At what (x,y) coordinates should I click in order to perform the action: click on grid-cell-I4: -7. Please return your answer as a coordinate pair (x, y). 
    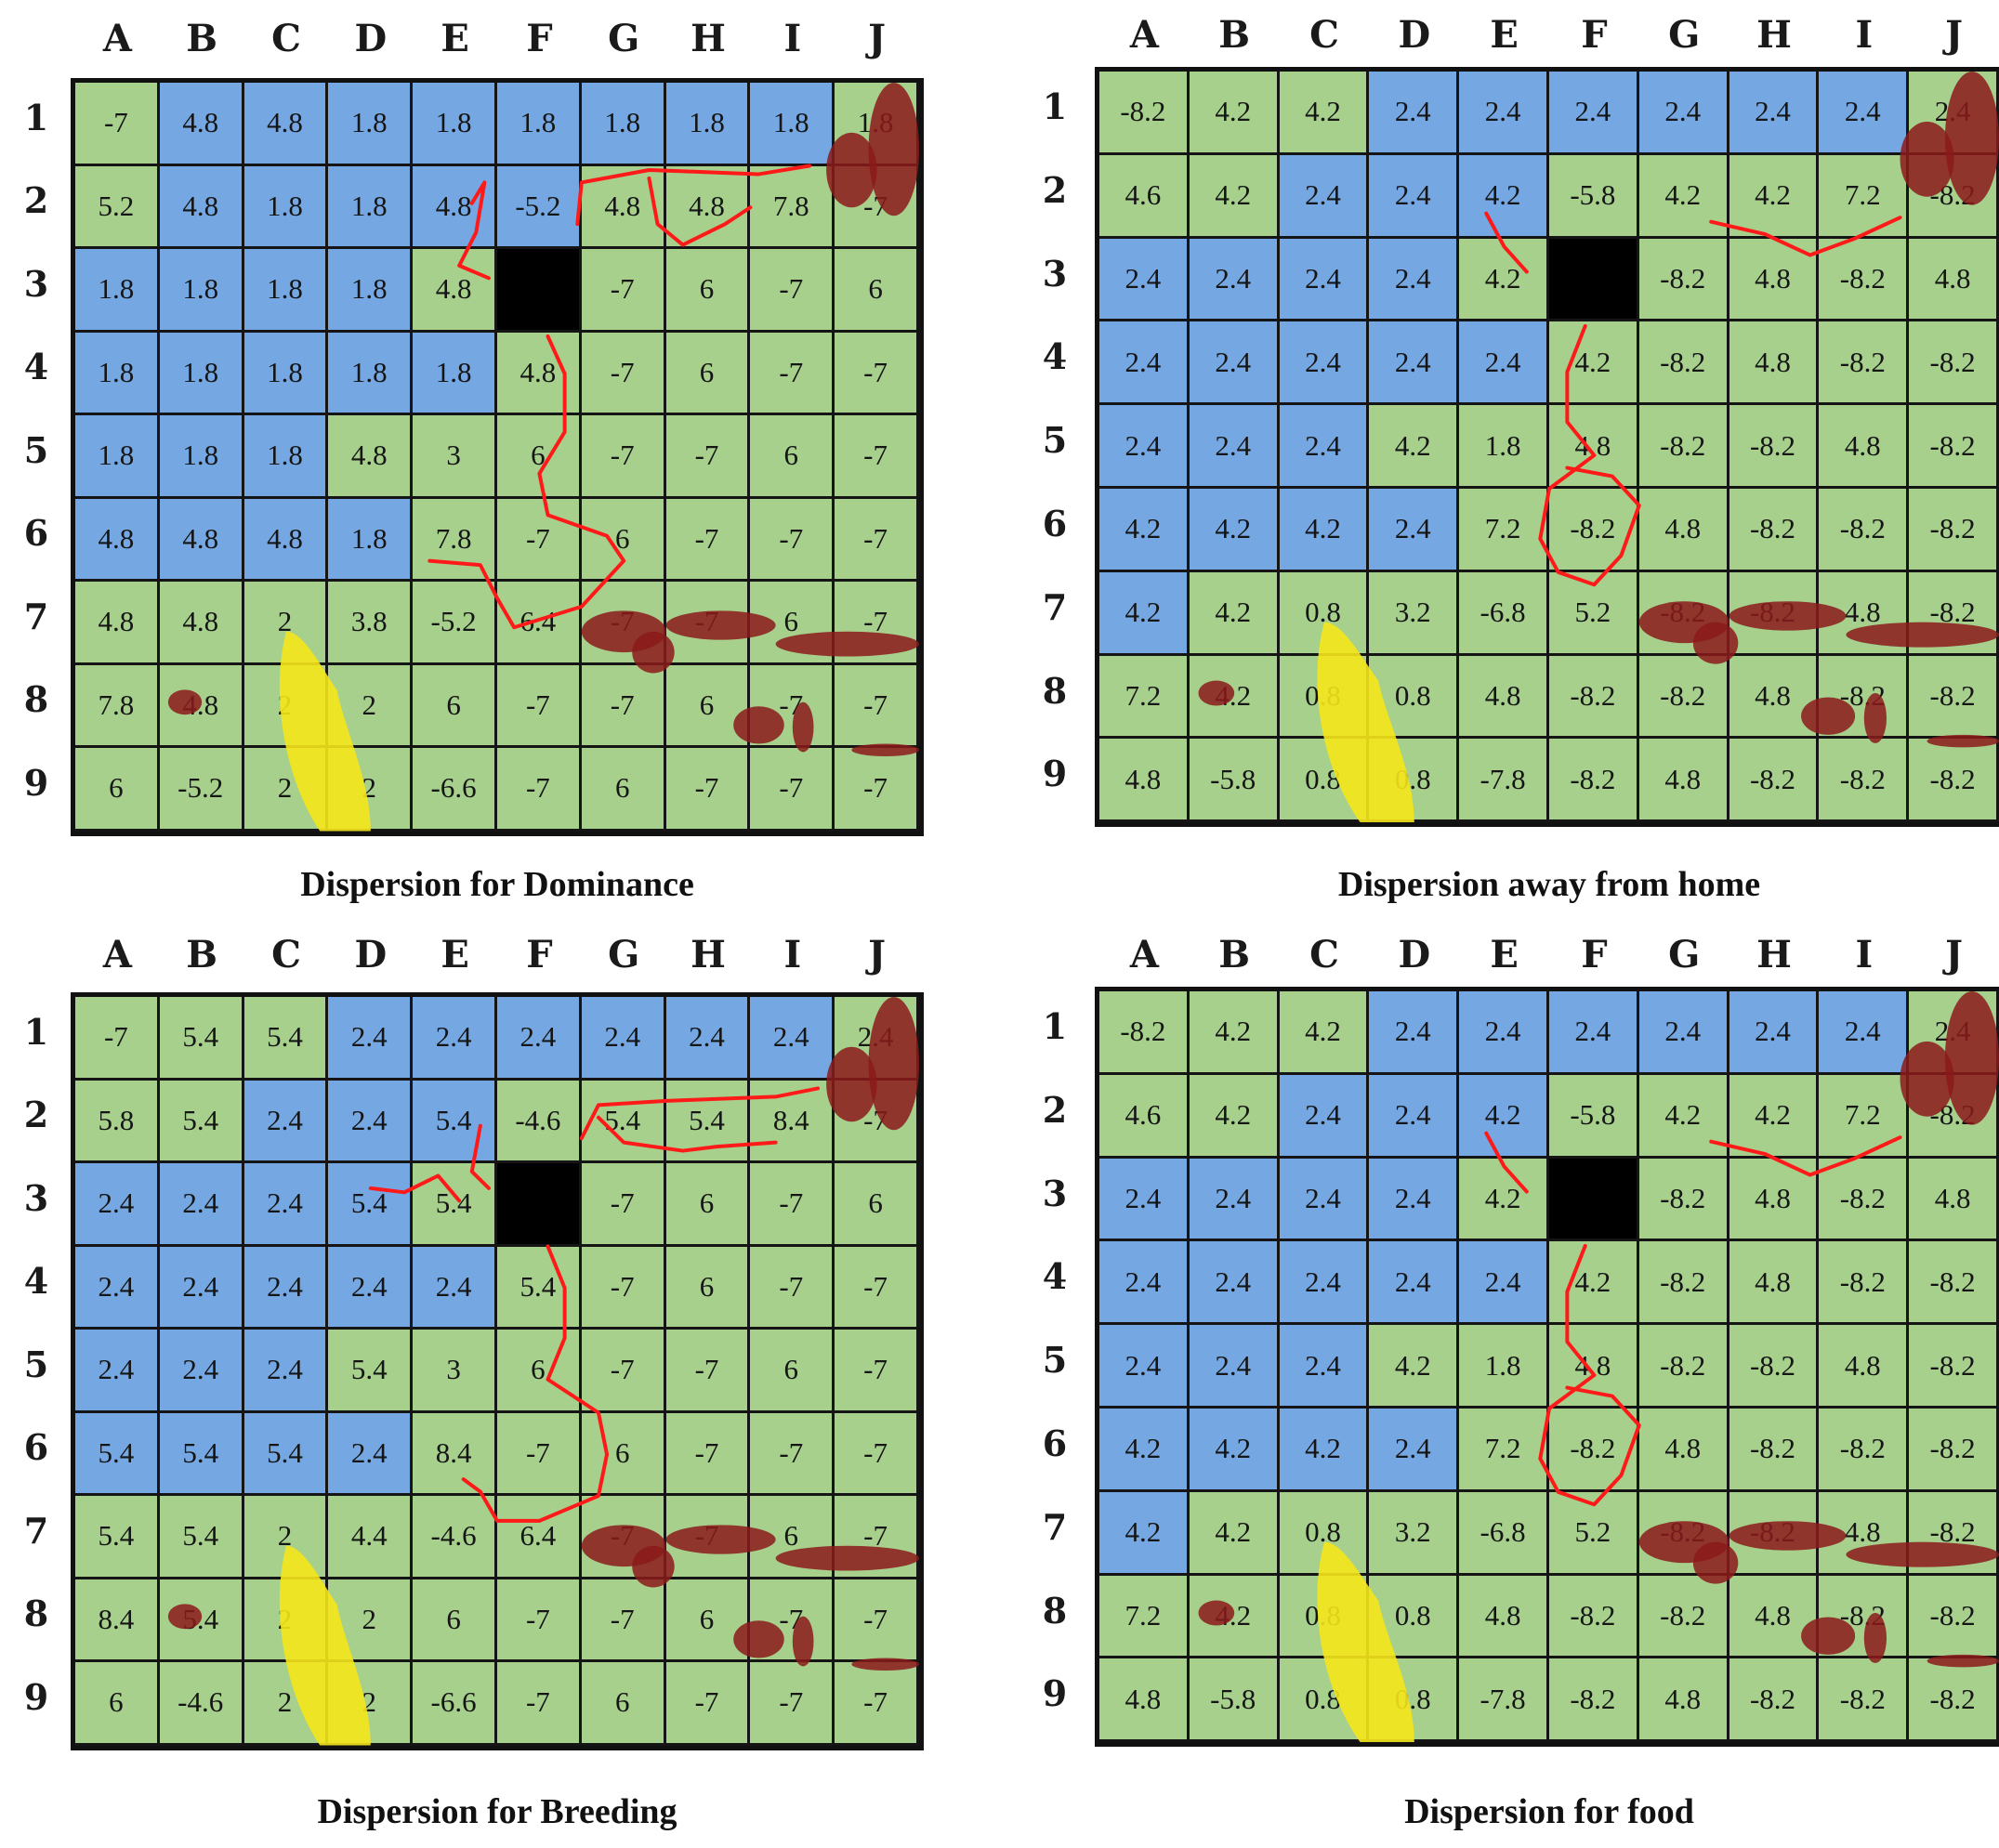
    Looking at the image, I should click on (792, 373).